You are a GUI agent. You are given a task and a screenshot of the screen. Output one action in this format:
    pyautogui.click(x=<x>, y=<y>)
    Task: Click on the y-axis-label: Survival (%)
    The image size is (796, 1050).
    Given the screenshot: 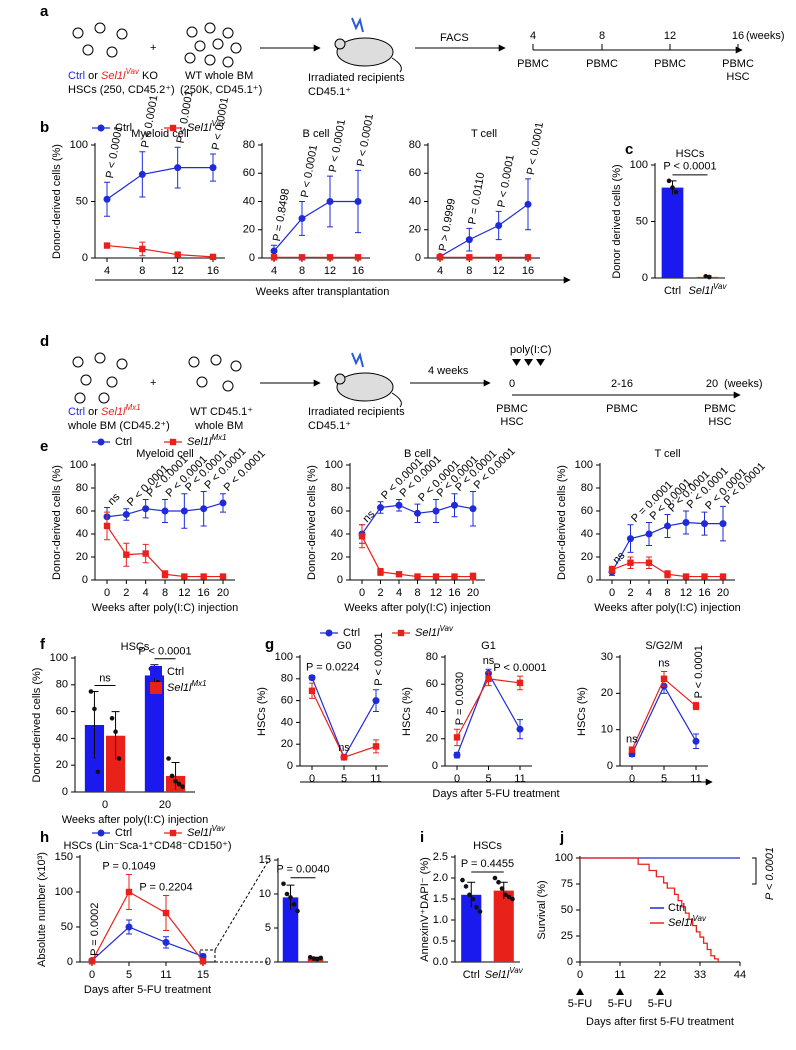 What is the action you would take?
    pyautogui.click(x=542, y=909)
    